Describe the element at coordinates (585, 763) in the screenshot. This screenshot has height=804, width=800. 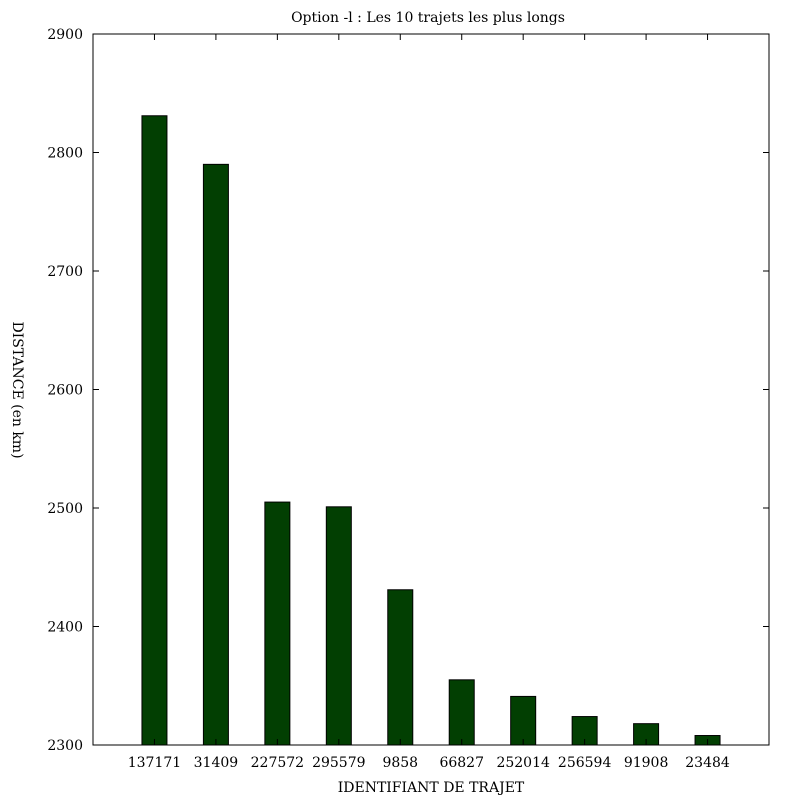
I see `x-tick-label: 256594` at that location.